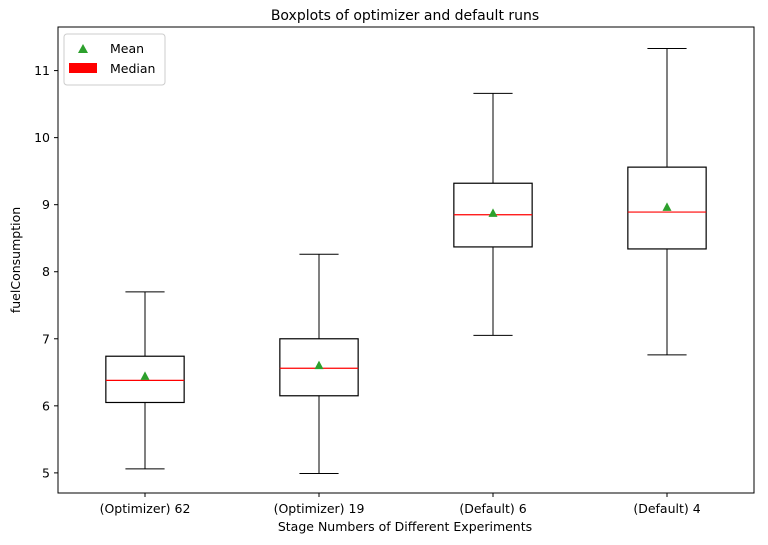  What do you see at coordinates (42, 137) in the screenshot?
I see `y-tick-label: 10` at bounding box center [42, 137].